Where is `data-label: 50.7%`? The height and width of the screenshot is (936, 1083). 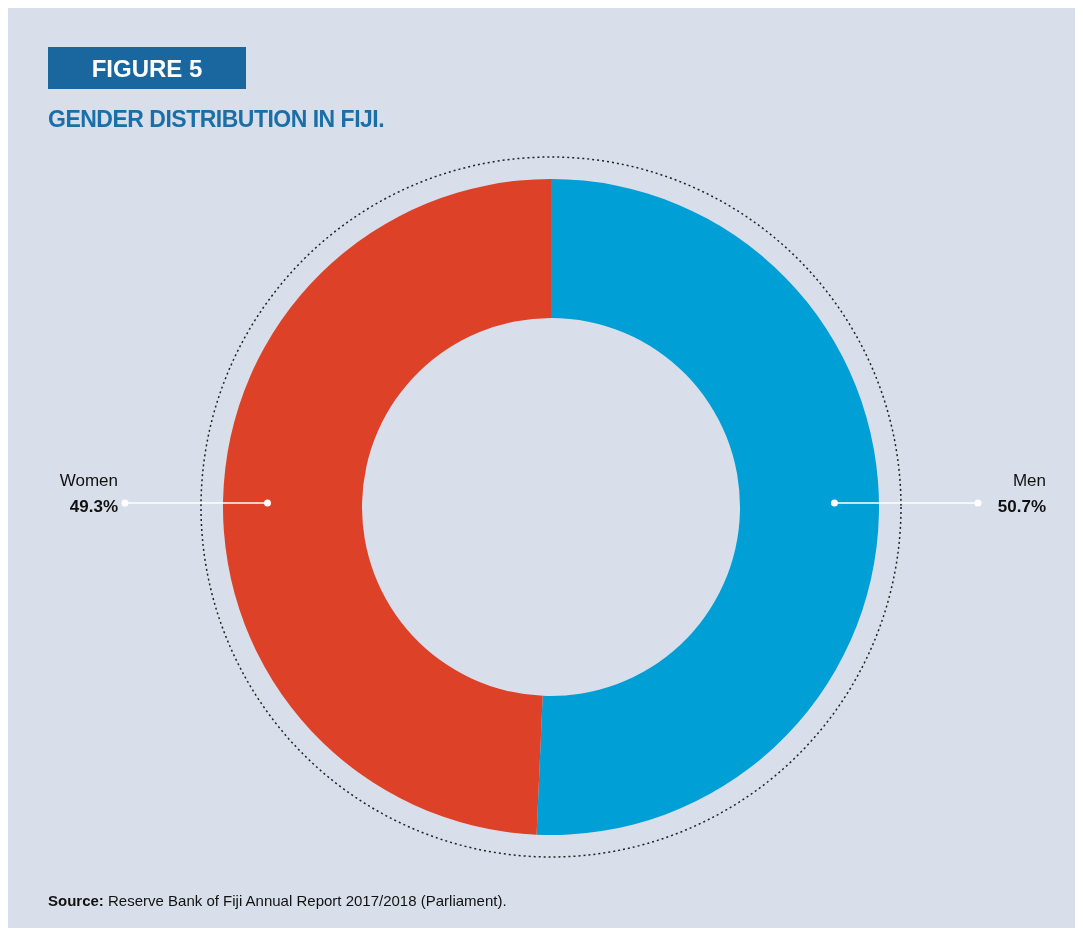 data-label: 50.7% is located at coordinates (1021, 506).